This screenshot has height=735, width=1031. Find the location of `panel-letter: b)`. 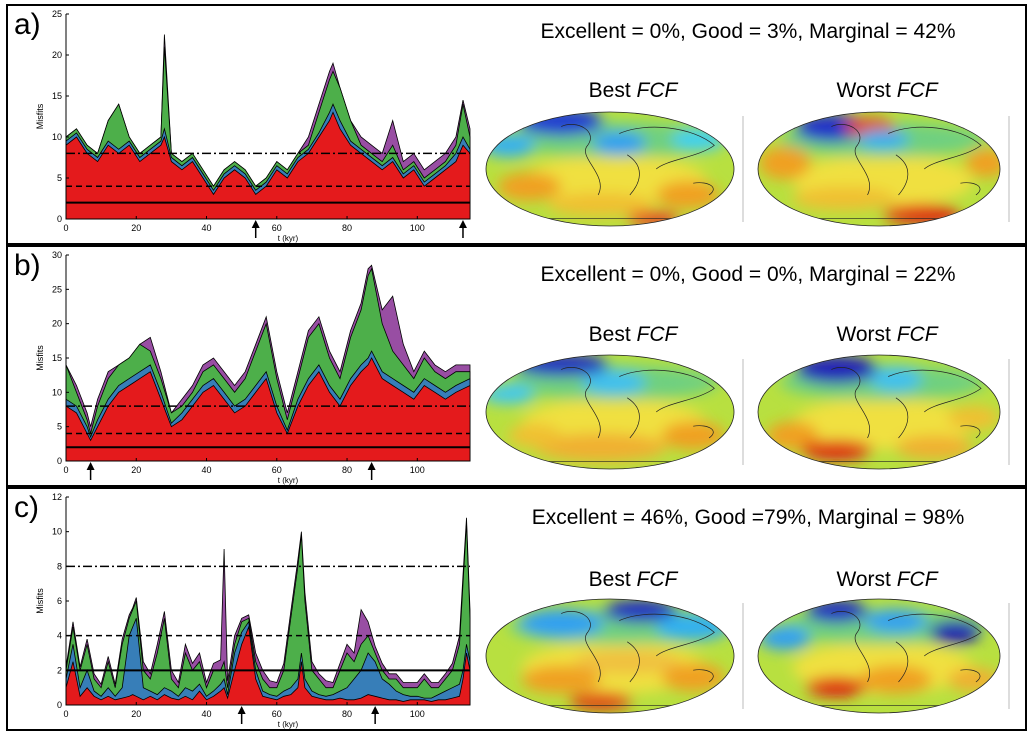

panel-letter: b) is located at coordinates (27, 265).